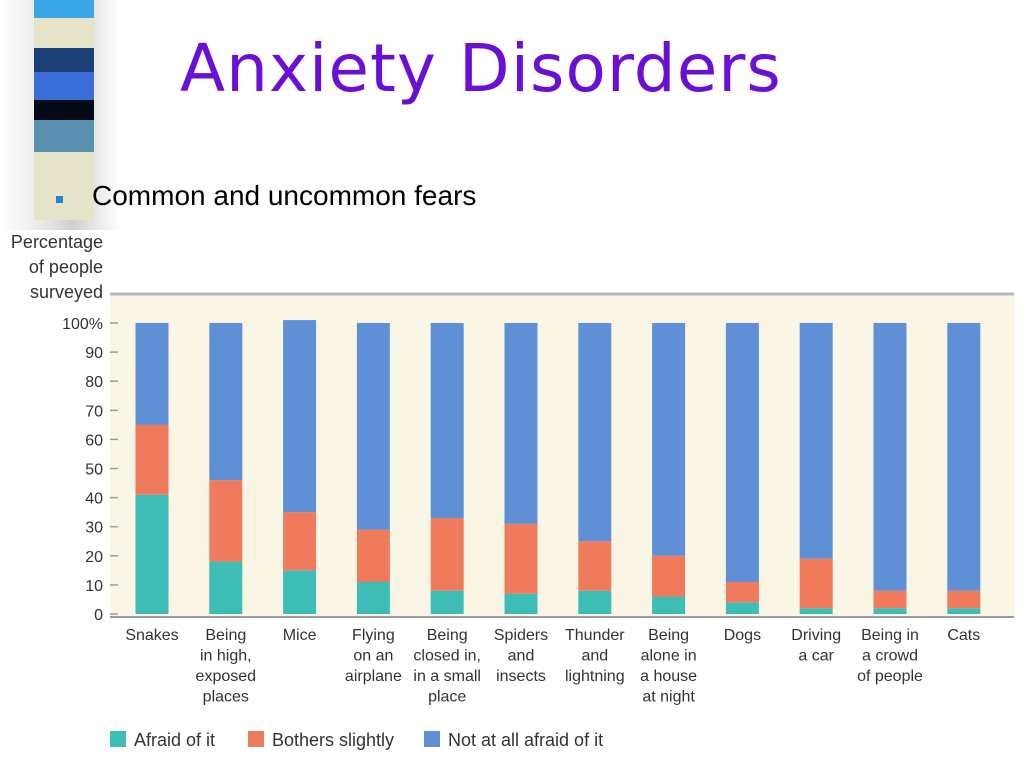 This screenshot has width=1024, height=768. Describe the element at coordinates (94, 557) in the screenshot. I see `y-tick-label: 20` at that location.